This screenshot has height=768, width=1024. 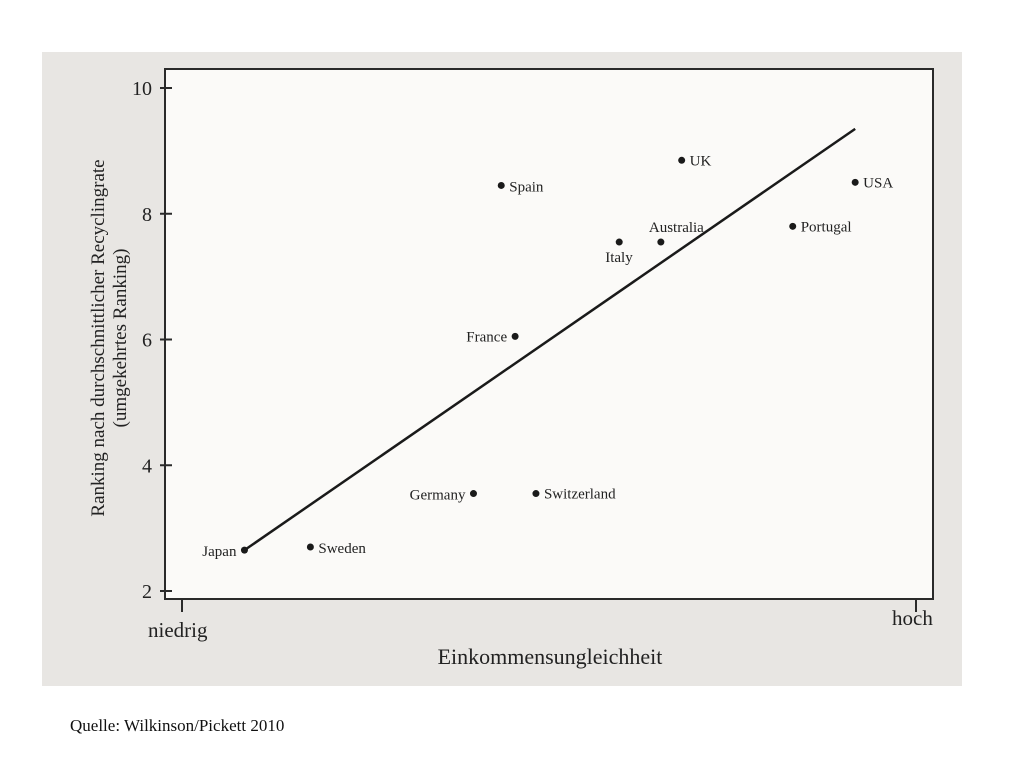 What do you see at coordinates (682, 160) in the screenshot?
I see `data-point-uk` at bounding box center [682, 160].